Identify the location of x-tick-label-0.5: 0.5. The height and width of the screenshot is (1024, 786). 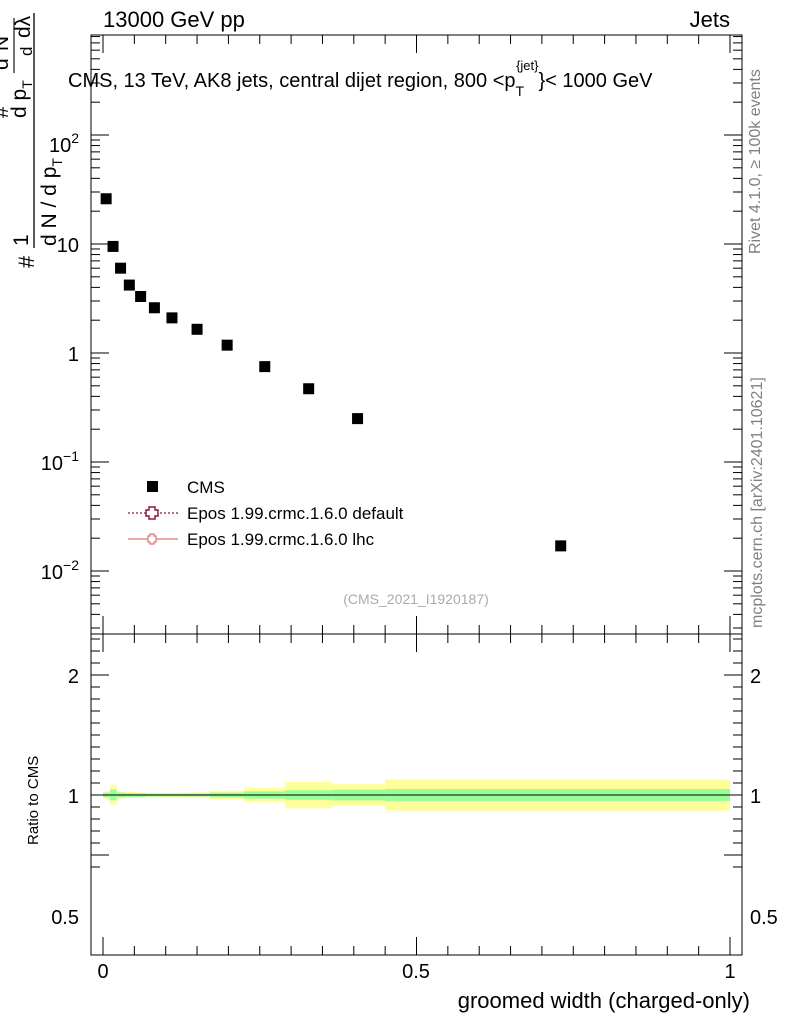
(416, 972).